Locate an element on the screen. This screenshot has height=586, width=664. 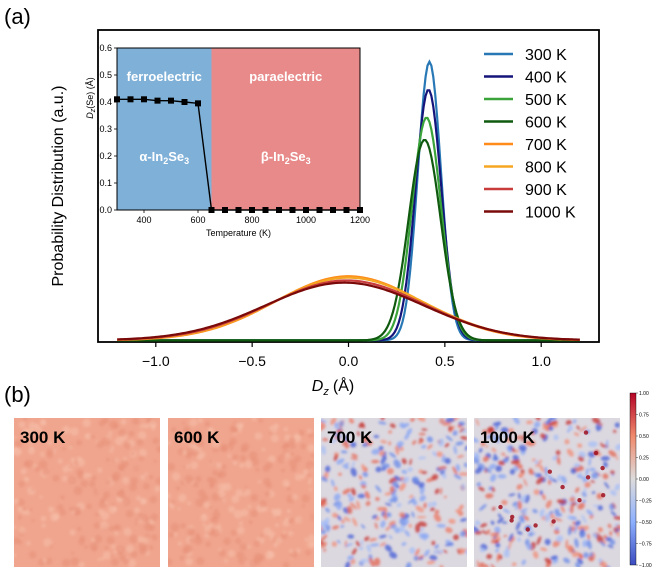
inset-y-tick-label: 0.0 is located at coordinates (105, 210).